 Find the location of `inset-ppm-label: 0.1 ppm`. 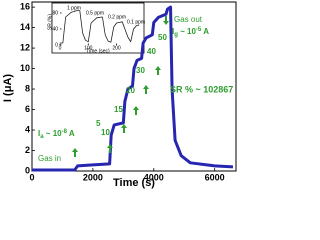

inset-ppm-label: 0.1 ppm is located at coordinates (136, 22).